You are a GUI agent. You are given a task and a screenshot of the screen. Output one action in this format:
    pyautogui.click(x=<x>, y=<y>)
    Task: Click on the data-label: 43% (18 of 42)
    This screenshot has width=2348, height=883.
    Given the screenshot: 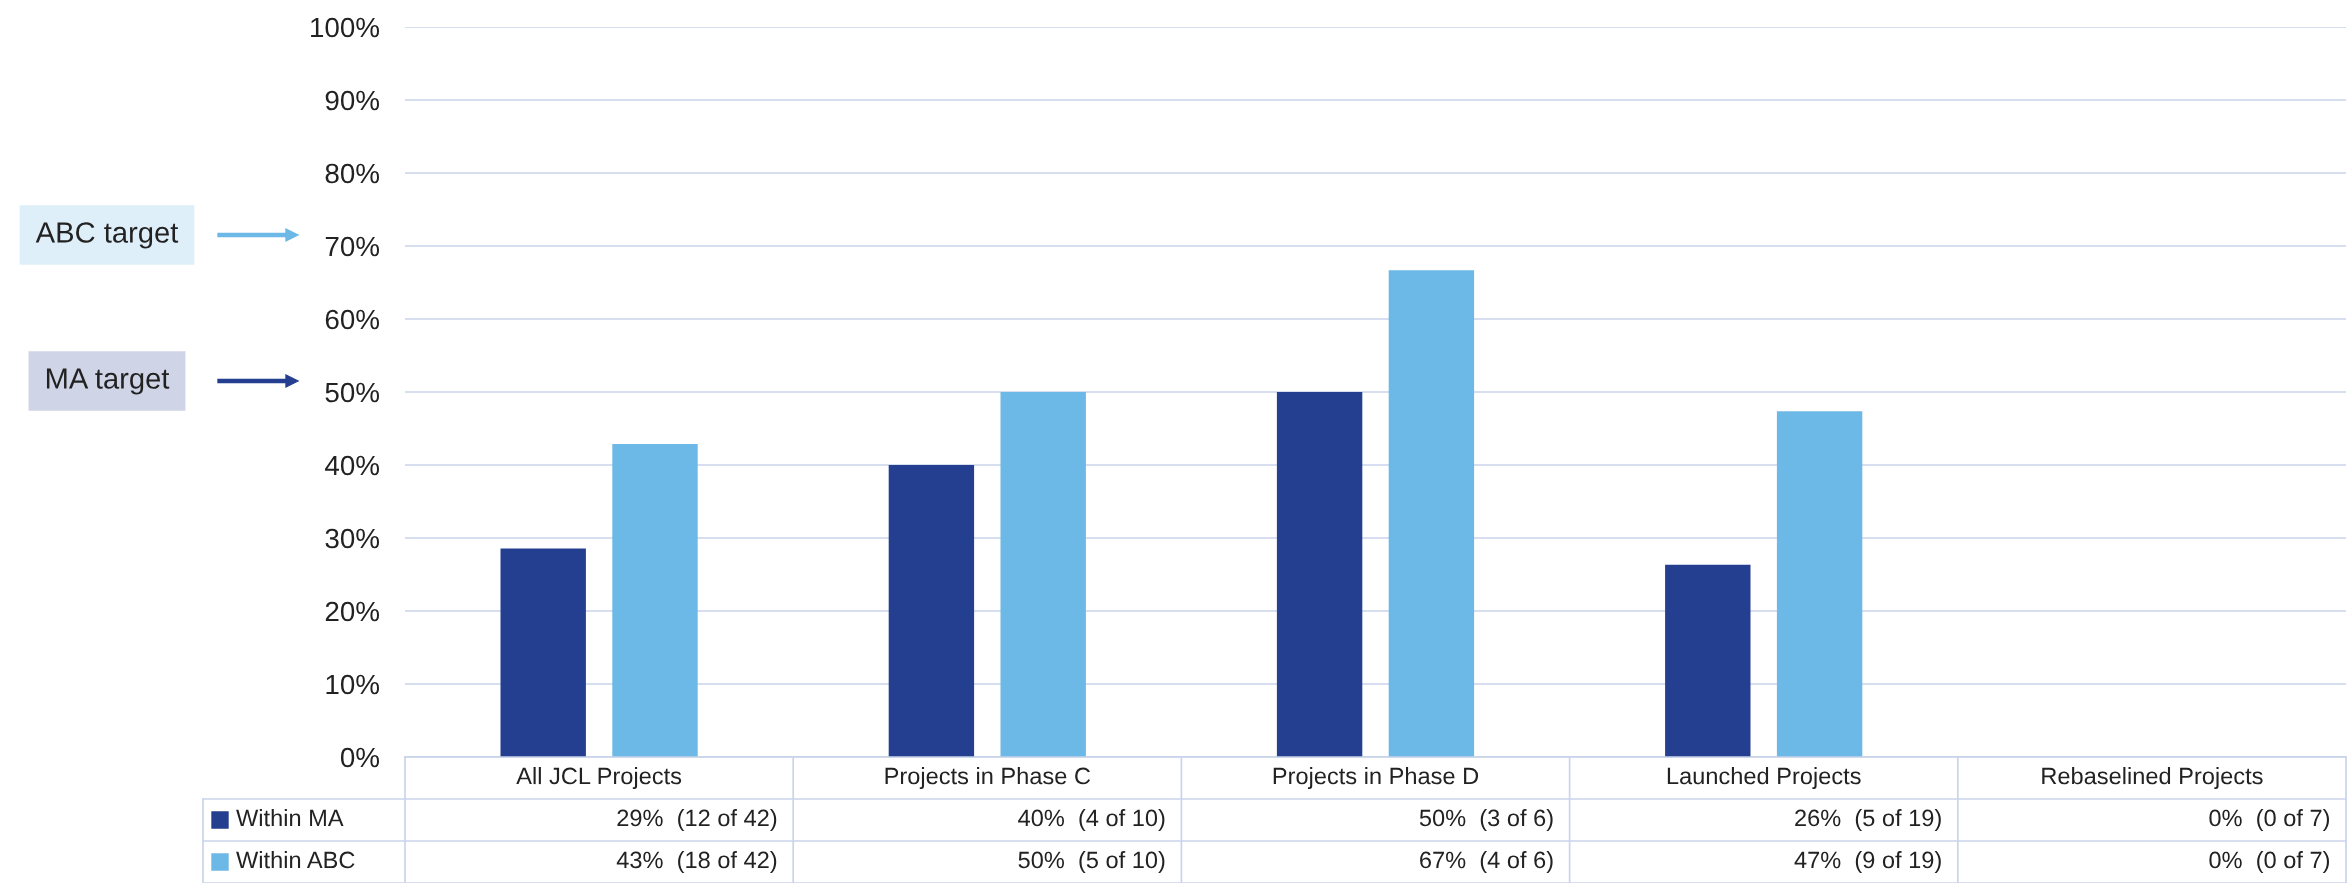 What is the action you would take?
    pyautogui.click(x=696, y=861)
    